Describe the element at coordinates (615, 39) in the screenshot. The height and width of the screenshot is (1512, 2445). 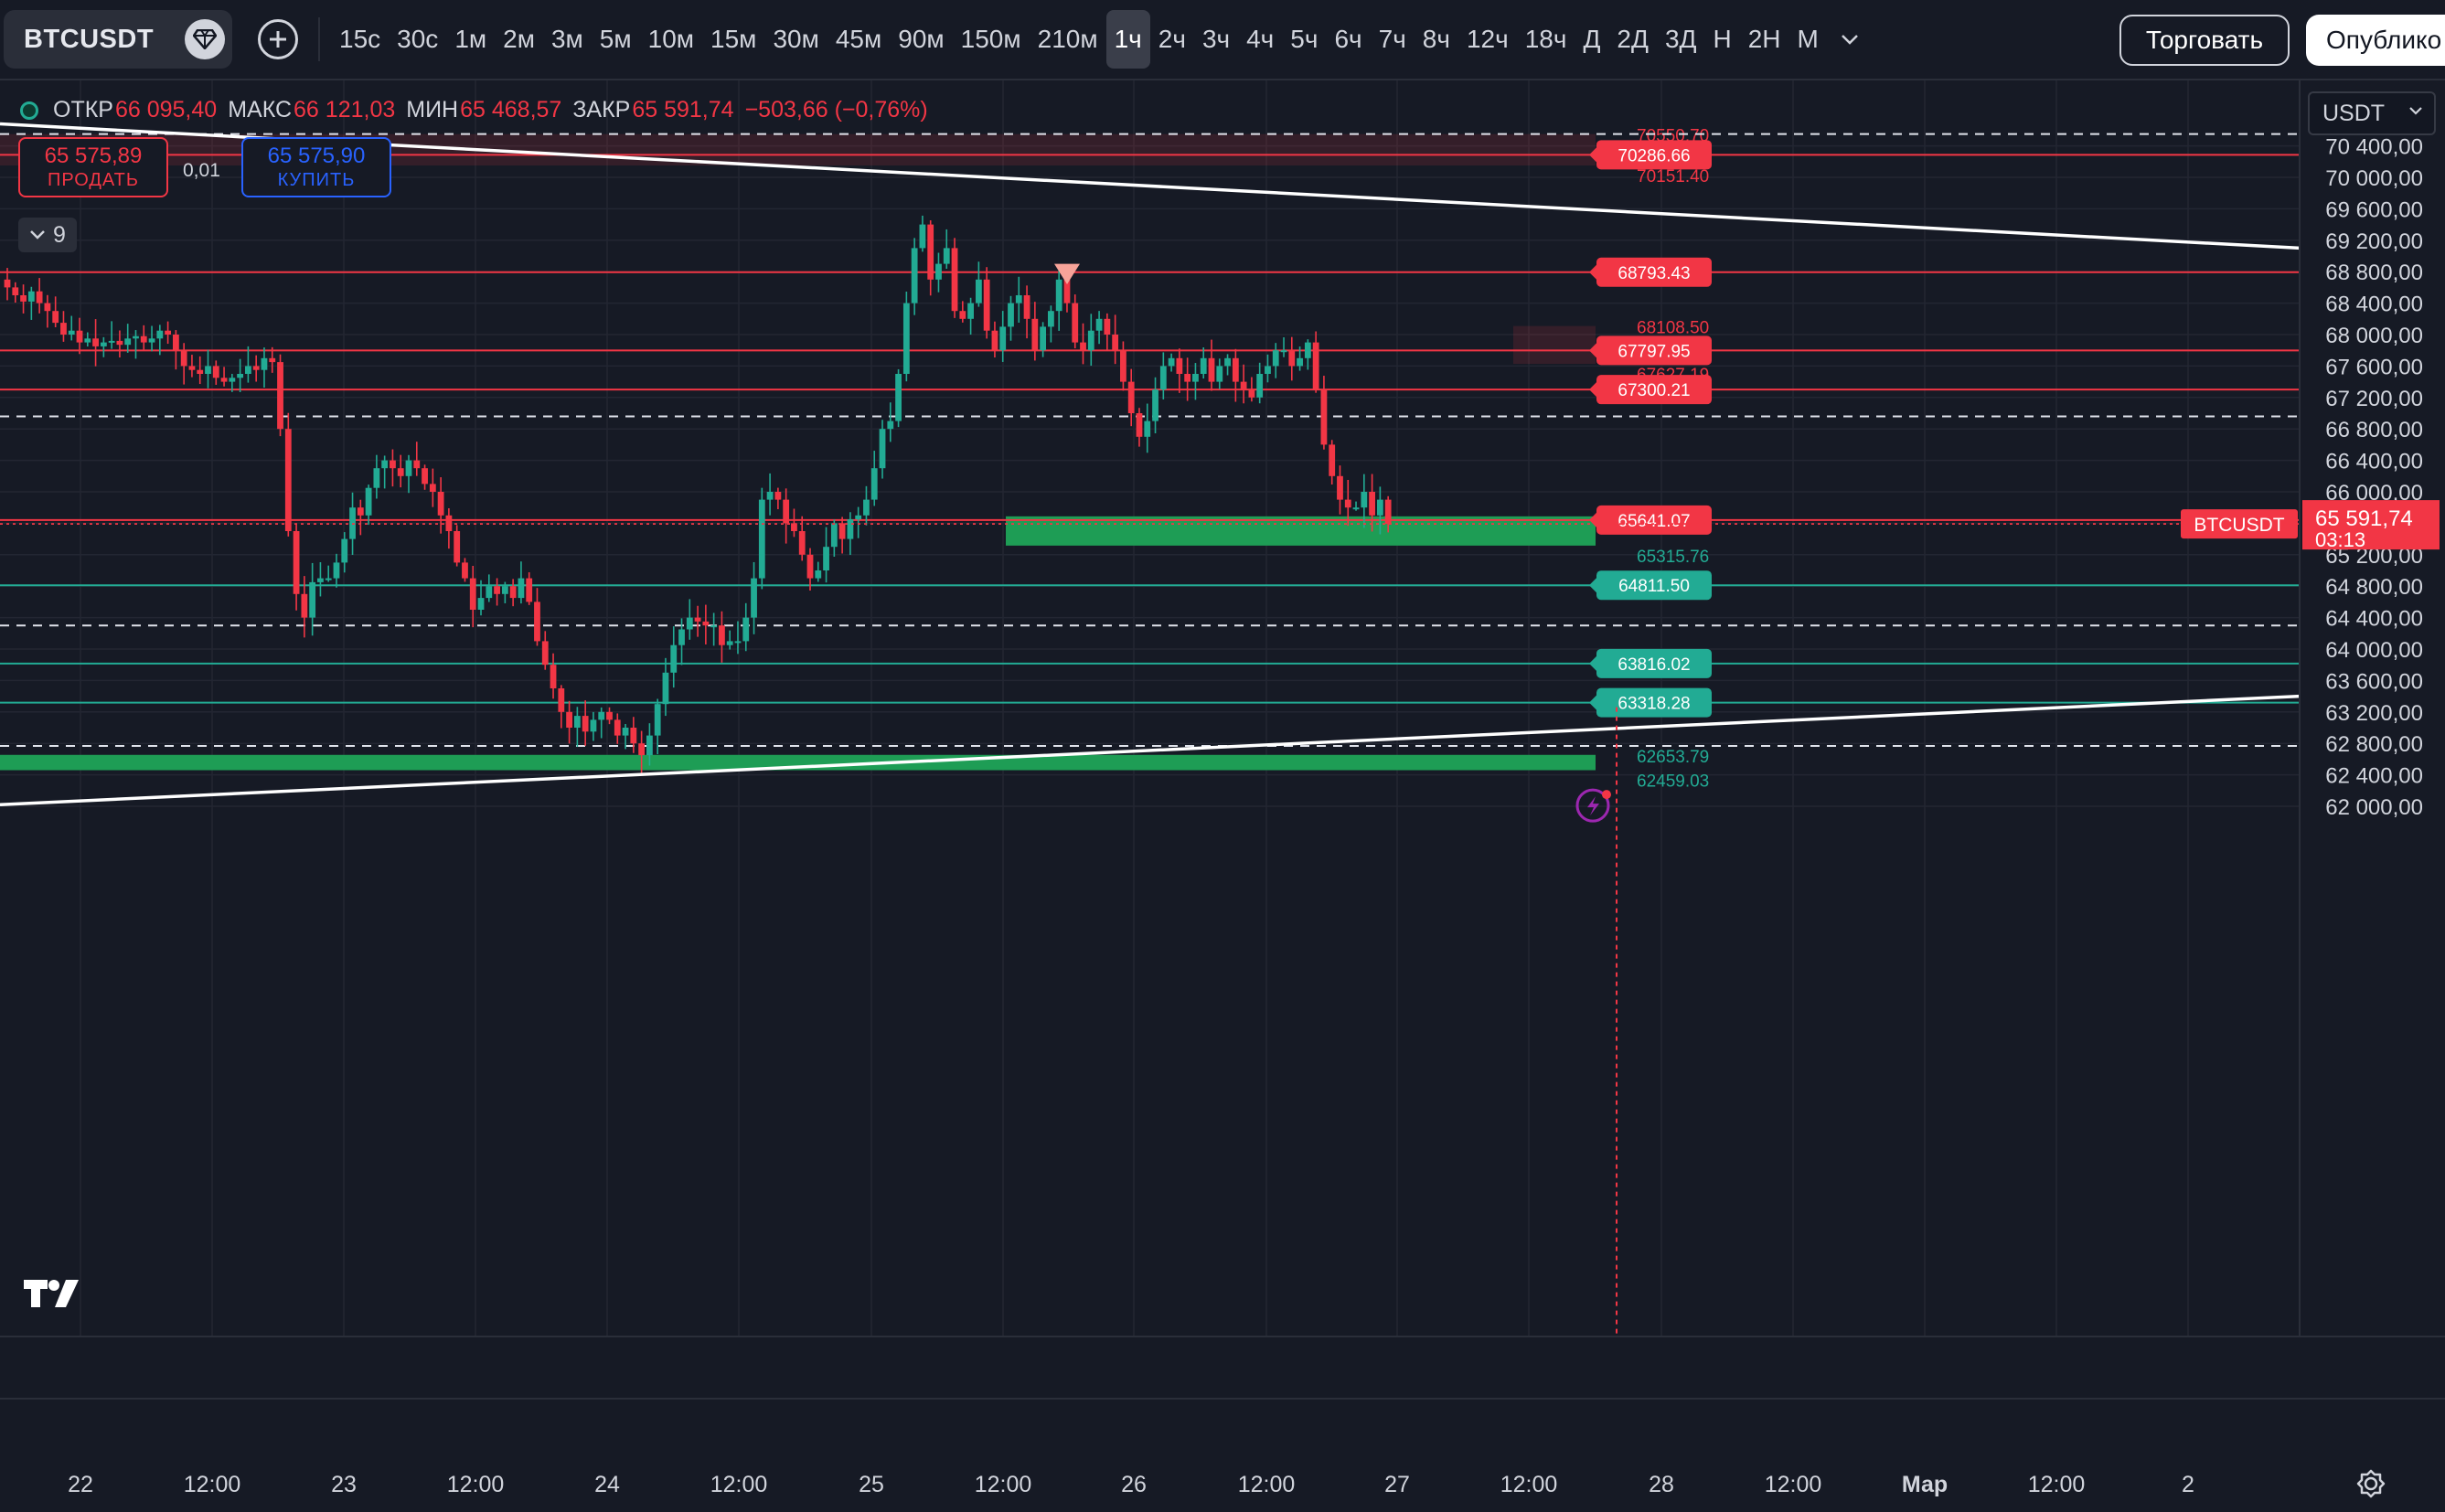
I see `interval-5: 5м` at that location.